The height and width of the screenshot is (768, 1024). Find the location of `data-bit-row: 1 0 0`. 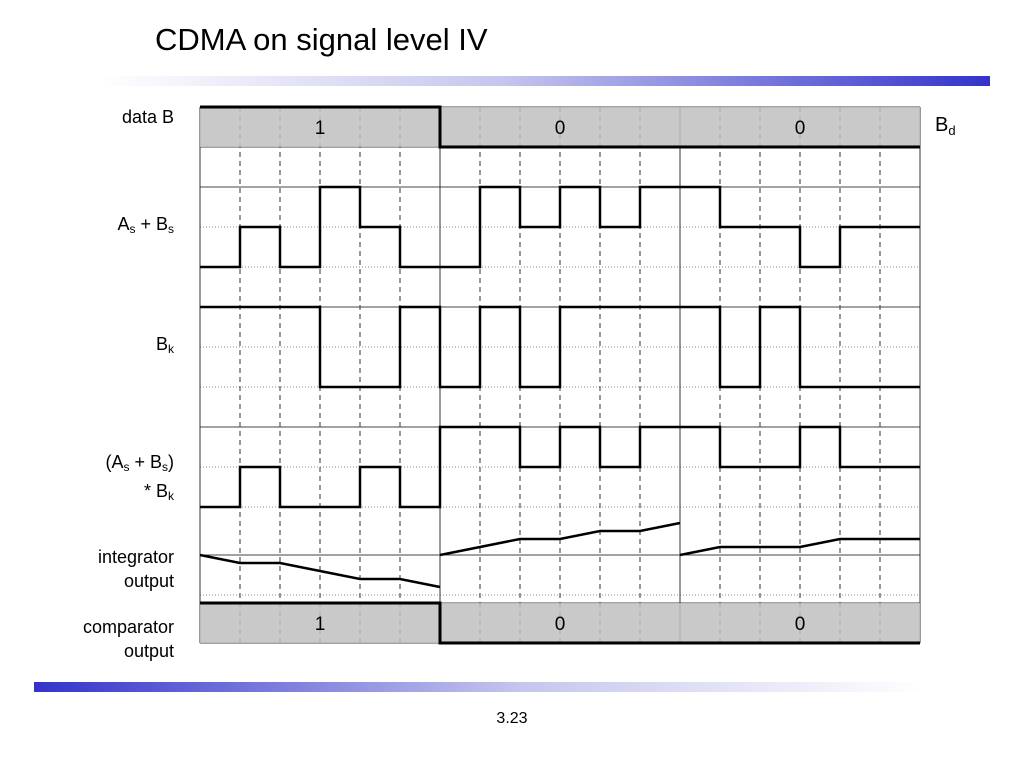

data-bit-row: 1 0 0 is located at coordinates (560, 127).